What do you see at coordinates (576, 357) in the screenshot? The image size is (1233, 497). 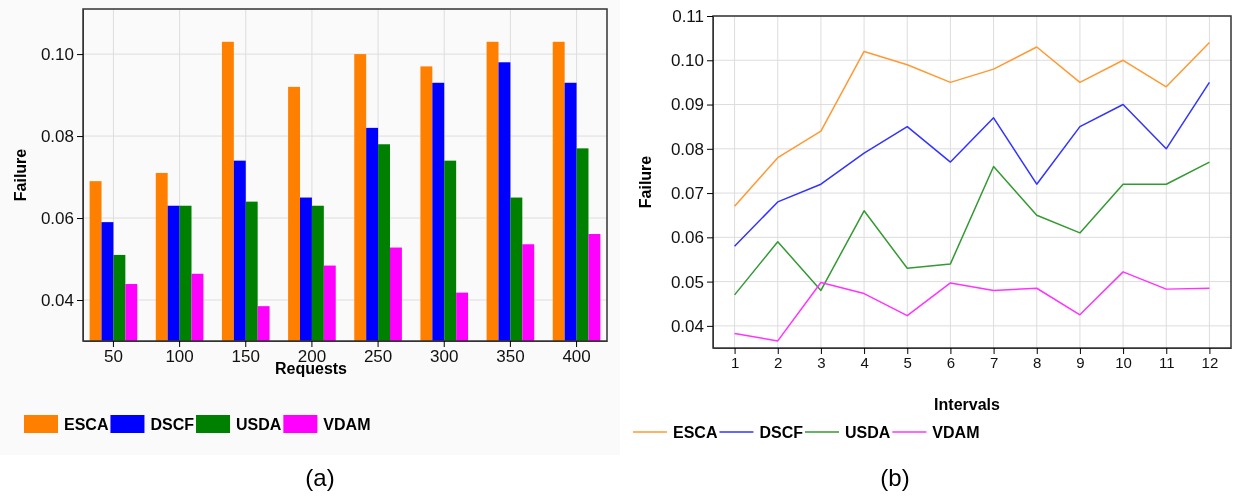 I see `x-tick-label: 400` at bounding box center [576, 357].